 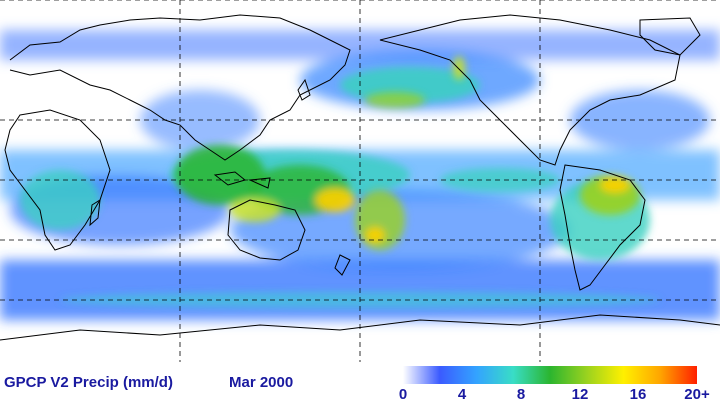 I want to click on colorbar-tick-16: 16, so click(x=638, y=394).